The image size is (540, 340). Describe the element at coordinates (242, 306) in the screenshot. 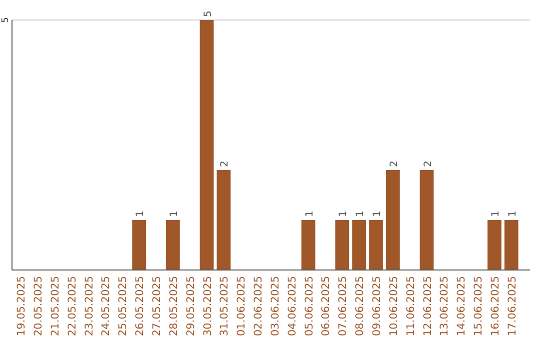

I see `x-tick-label: 01.06.2025` at that location.